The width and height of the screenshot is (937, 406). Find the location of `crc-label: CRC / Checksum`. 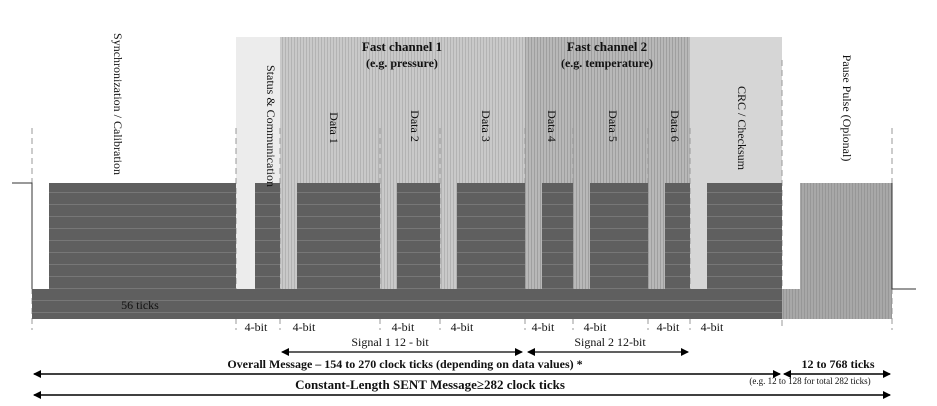

crc-label: CRC / Checksum is located at coordinates (742, 128).